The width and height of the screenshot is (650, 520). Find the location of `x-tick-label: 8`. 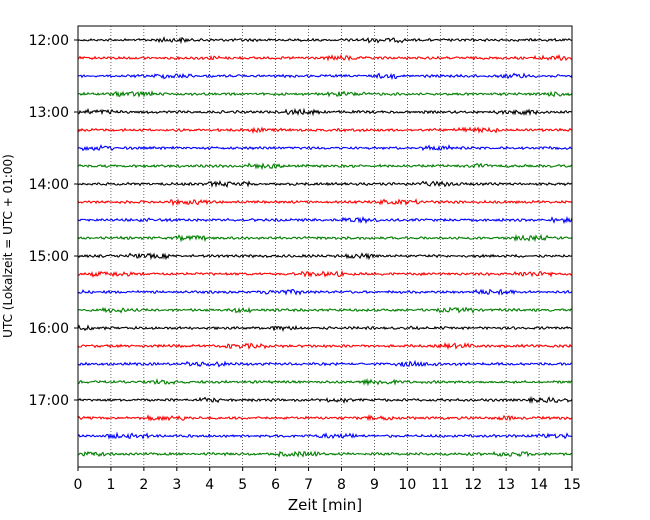

x-tick-label: 8 is located at coordinates (341, 485).